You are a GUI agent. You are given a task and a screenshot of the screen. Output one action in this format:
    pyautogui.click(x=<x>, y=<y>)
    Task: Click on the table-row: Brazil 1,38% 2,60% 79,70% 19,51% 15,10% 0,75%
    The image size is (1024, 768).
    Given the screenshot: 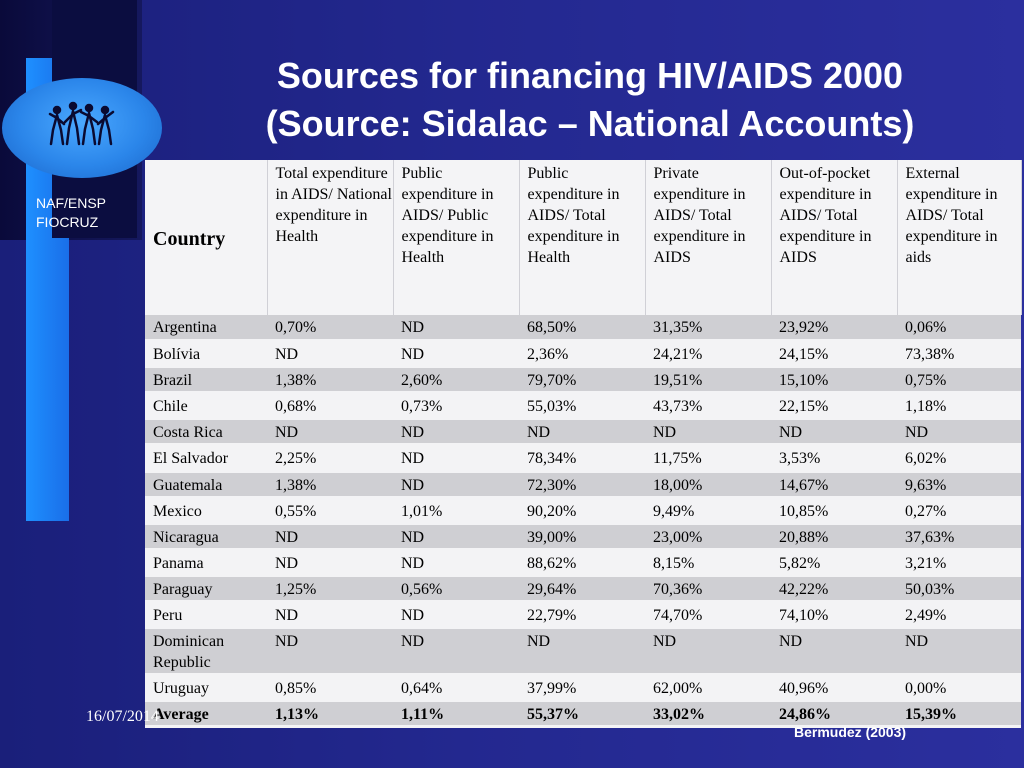 What is the action you would take?
    pyautogui.click(x=583, y=380)
    